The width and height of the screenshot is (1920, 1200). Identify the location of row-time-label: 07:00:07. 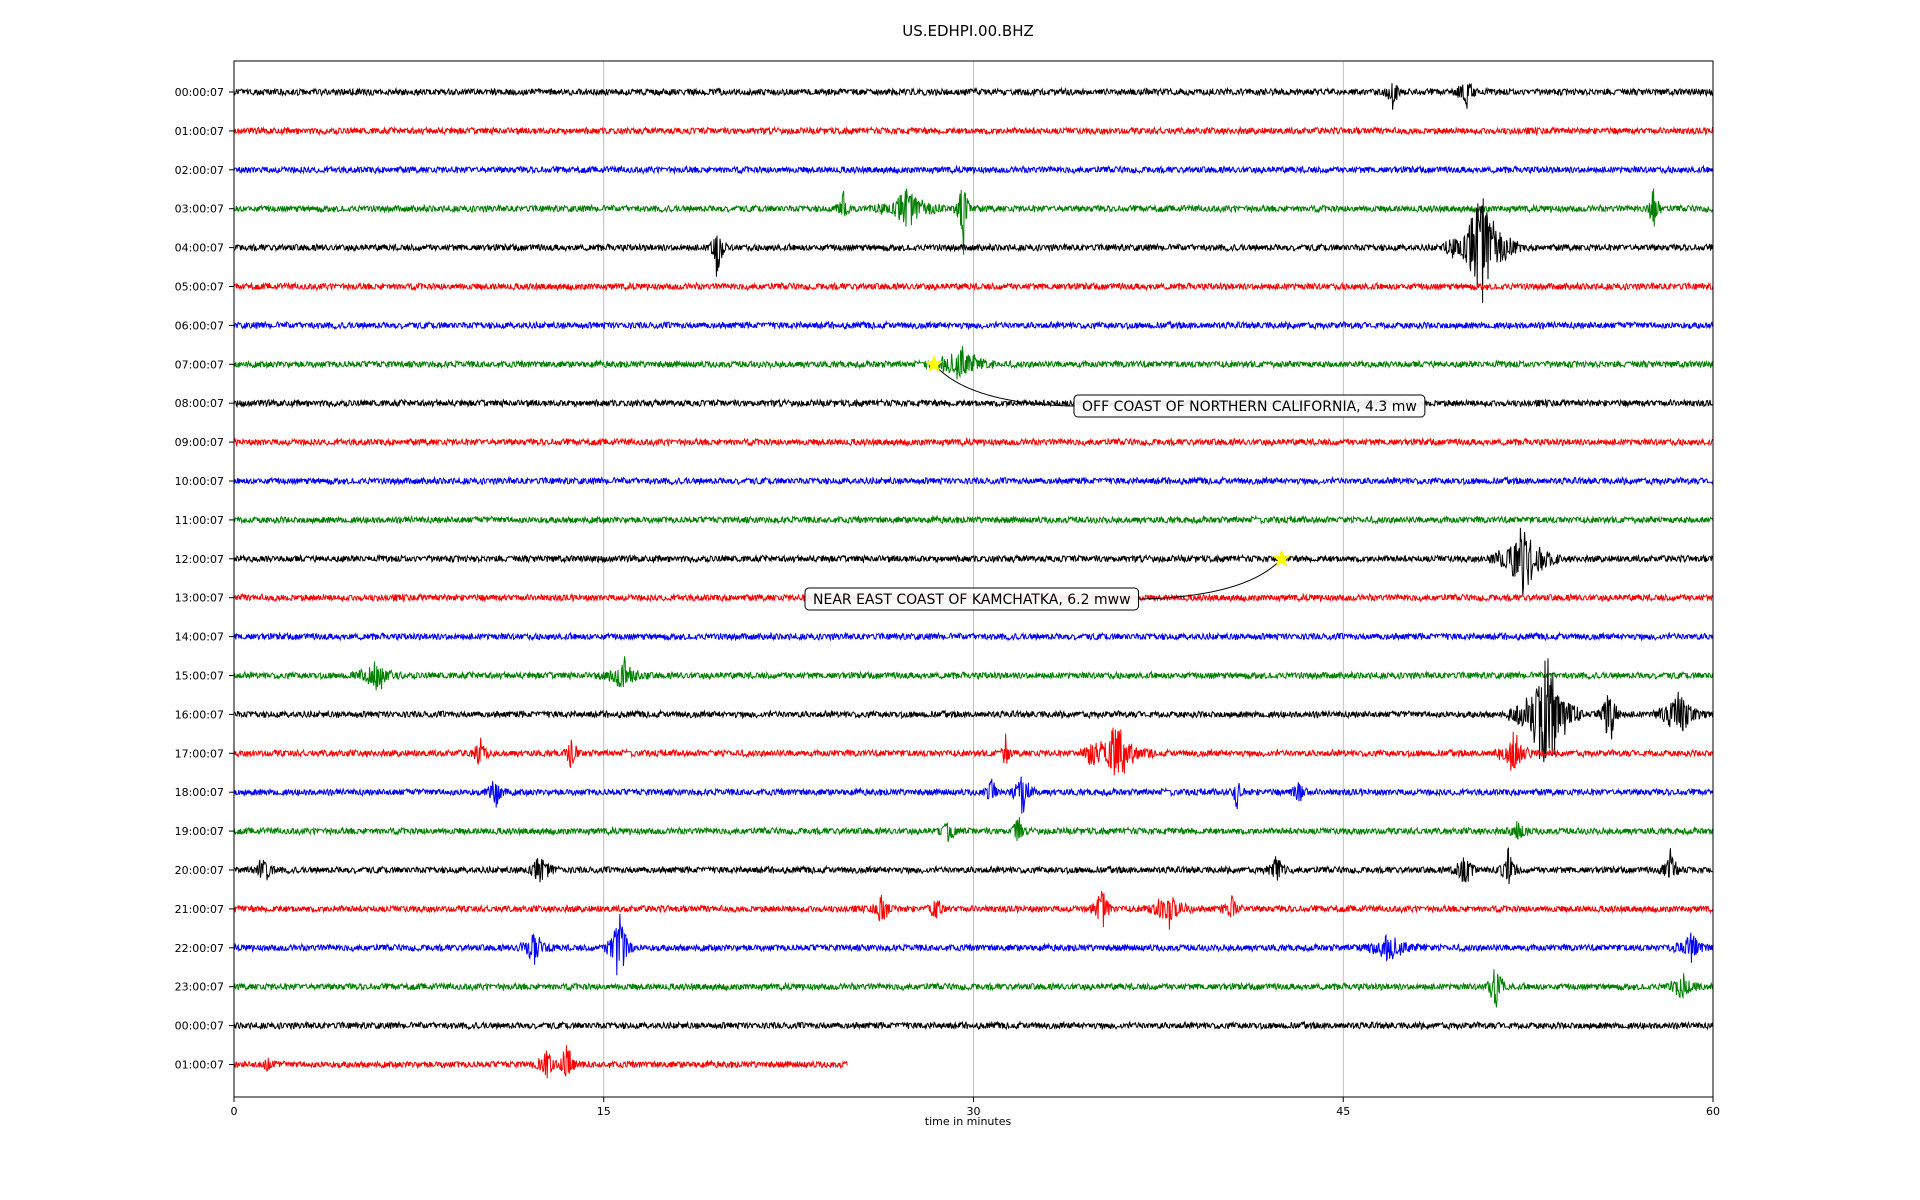
(199, 364).